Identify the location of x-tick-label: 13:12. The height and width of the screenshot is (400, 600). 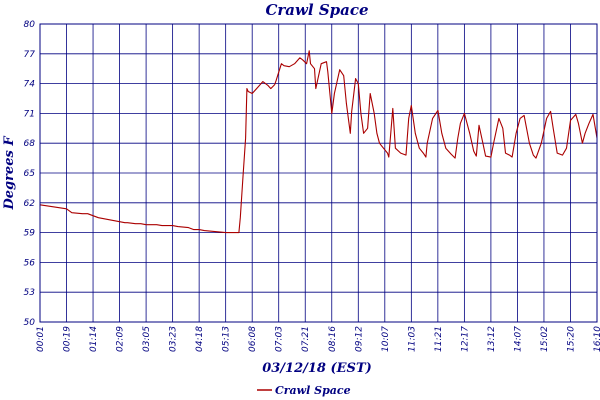
(492, 339).